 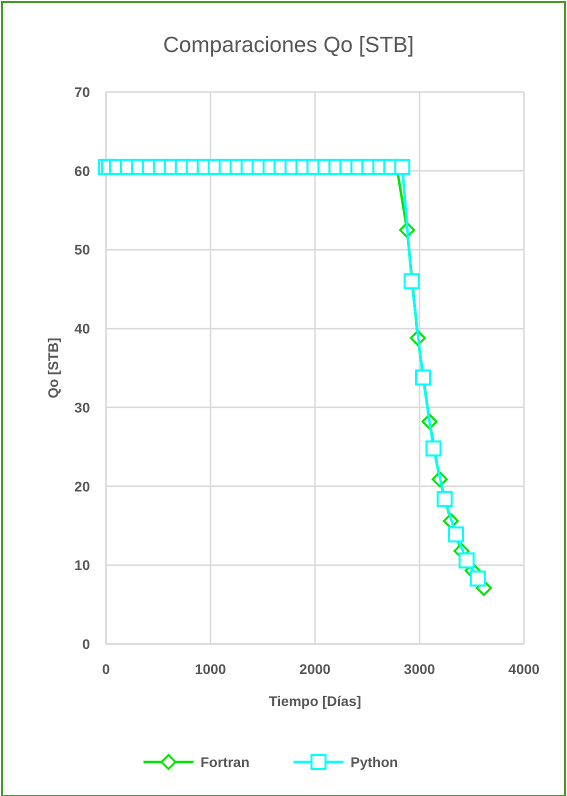 What do you see at coordinates (82, 92) in the screenshot?
I see `y-tick-label: 70` at bounding box center [82, 92].